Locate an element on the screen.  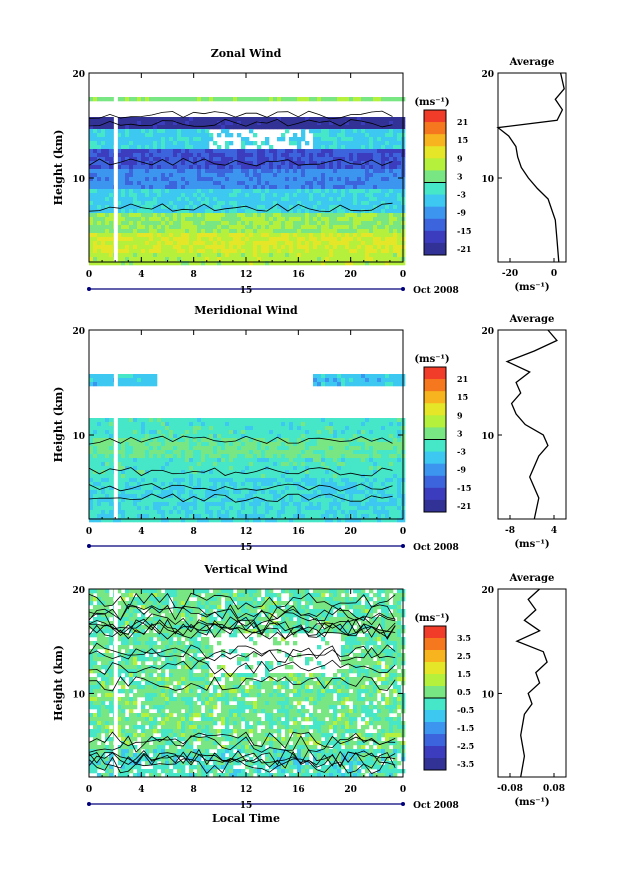
panel-title: Meridional Wind is located at coordinates (246, 310).